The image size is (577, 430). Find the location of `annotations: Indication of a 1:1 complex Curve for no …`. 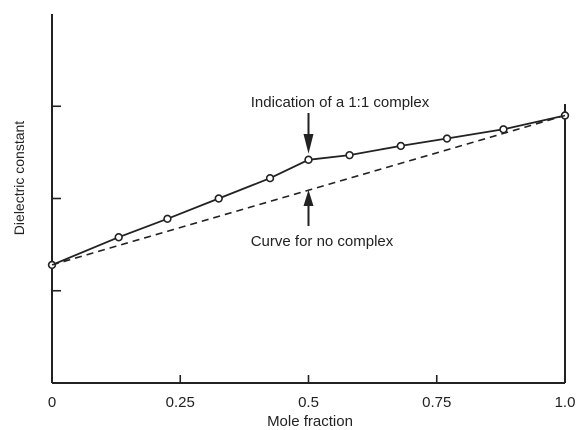

annotations: Indication of a 1:1 complex Curve for no … is located at coordinates (340, 172).